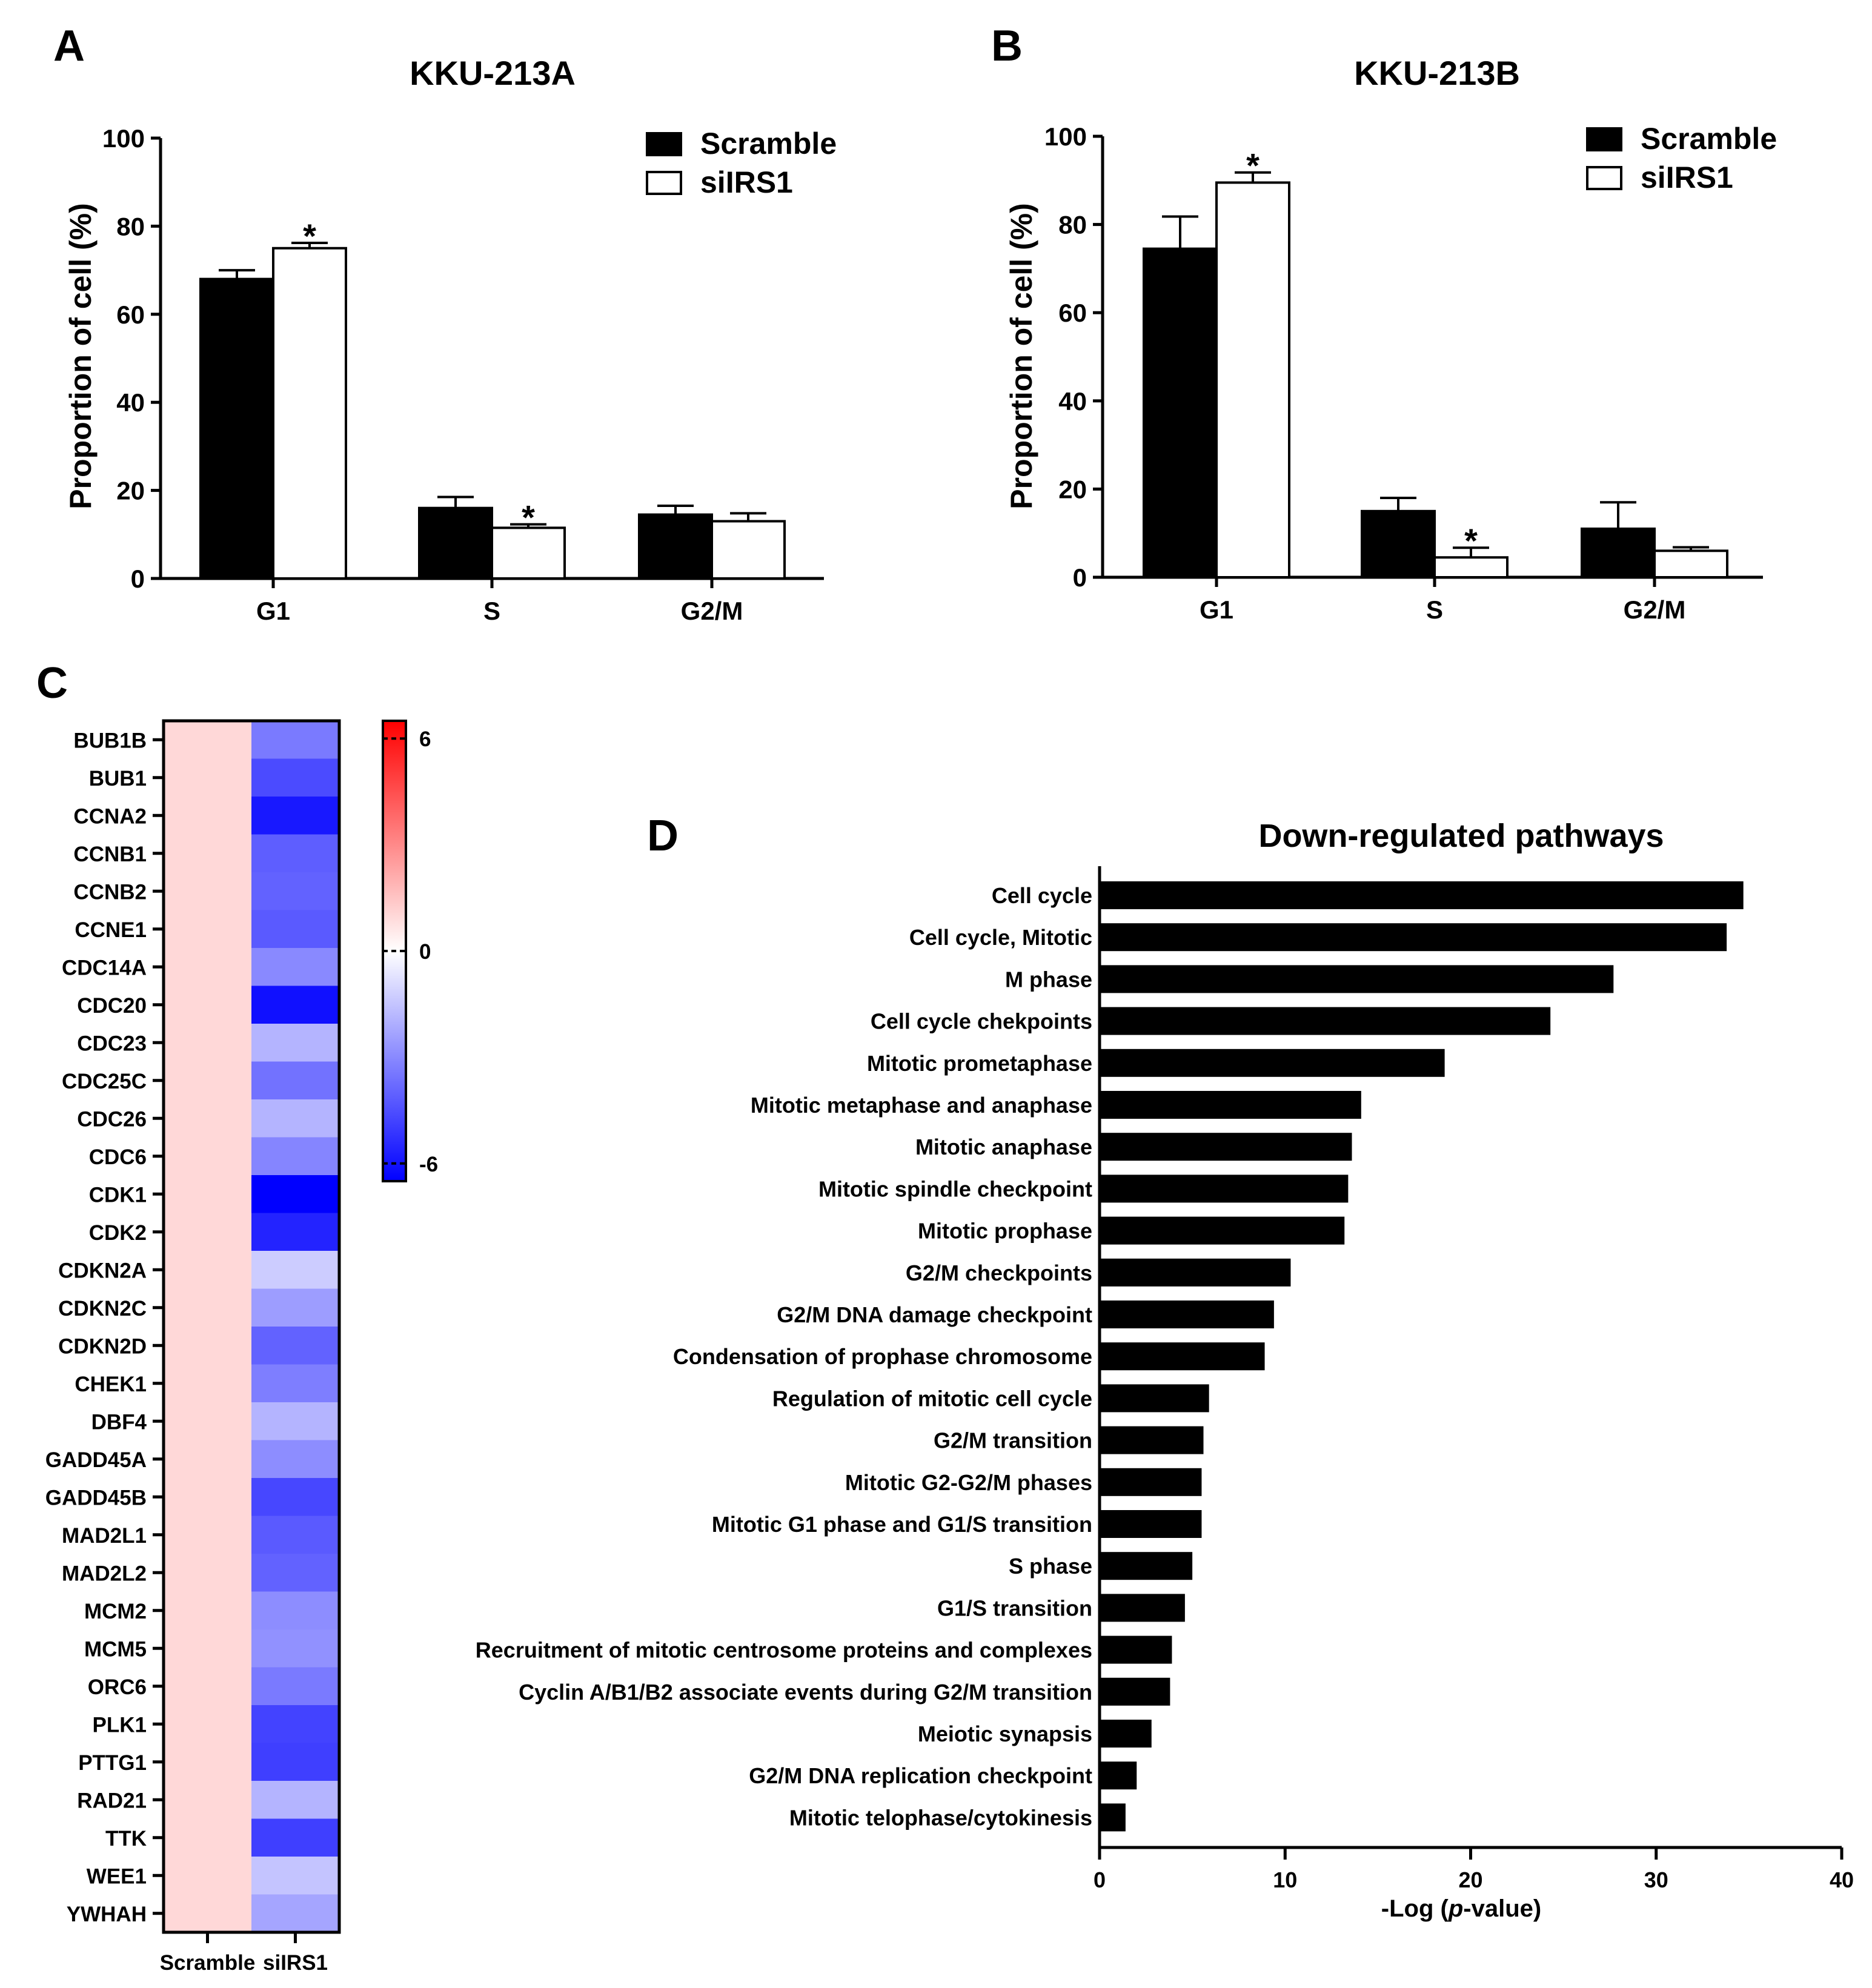 The image size is (1872, 1988). Describe the element at coordinates (664, 183) in the screenshot. I see `legend-swatch-siirs1` at that location.